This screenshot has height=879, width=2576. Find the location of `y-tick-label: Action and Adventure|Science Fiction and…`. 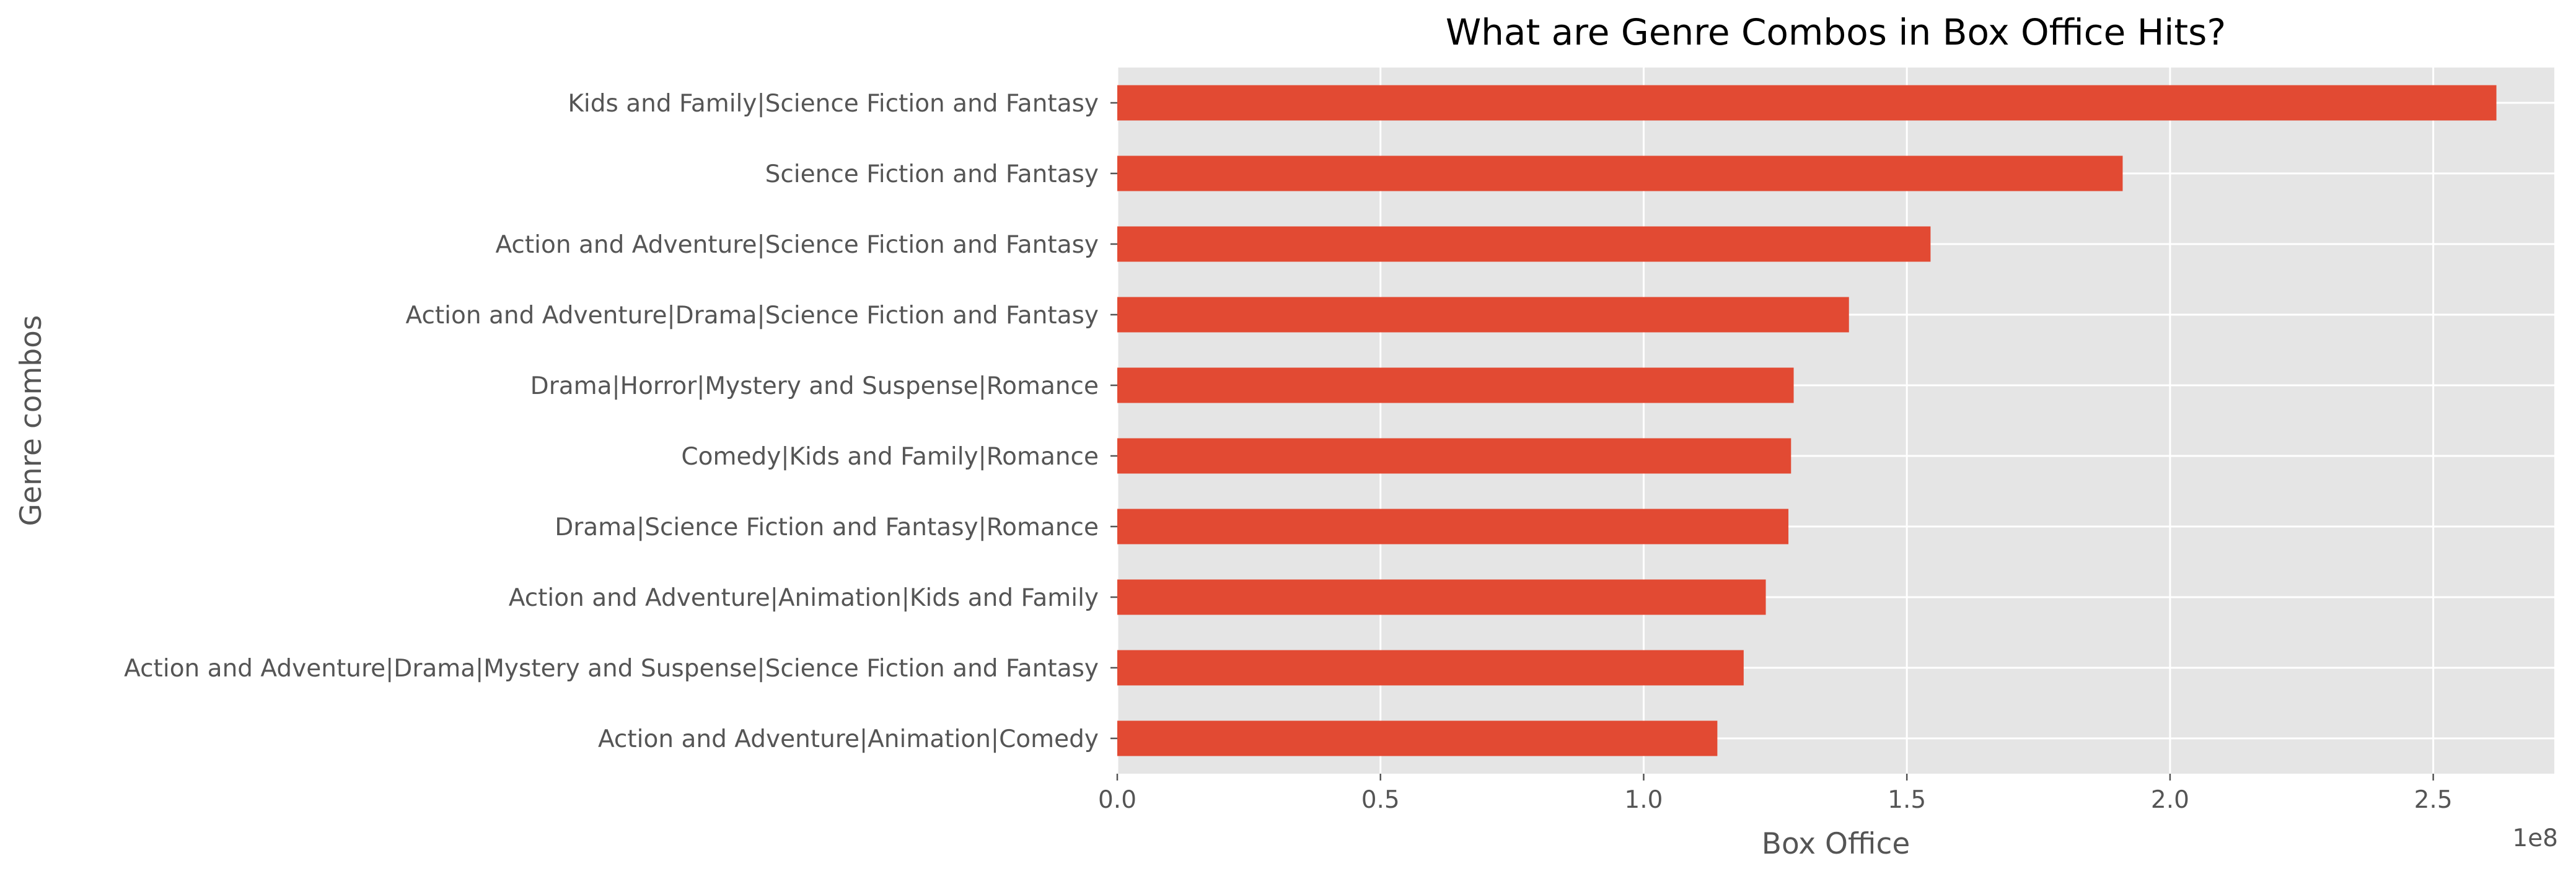

y-tick-label: Action and Adventure|Science Fiction and… is located at coordinates (797, 245).